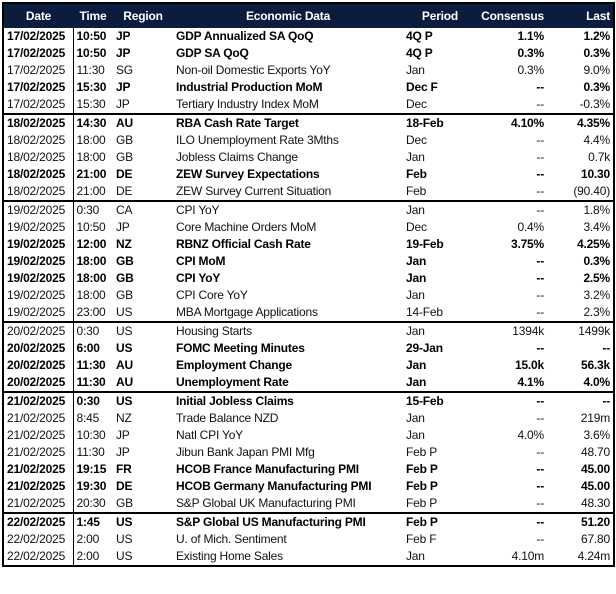 This screenshot has height=594, width=616. Describe the element at coordinates (596, 295) in the screenshot. I see `cell: 3.2%` at that location.